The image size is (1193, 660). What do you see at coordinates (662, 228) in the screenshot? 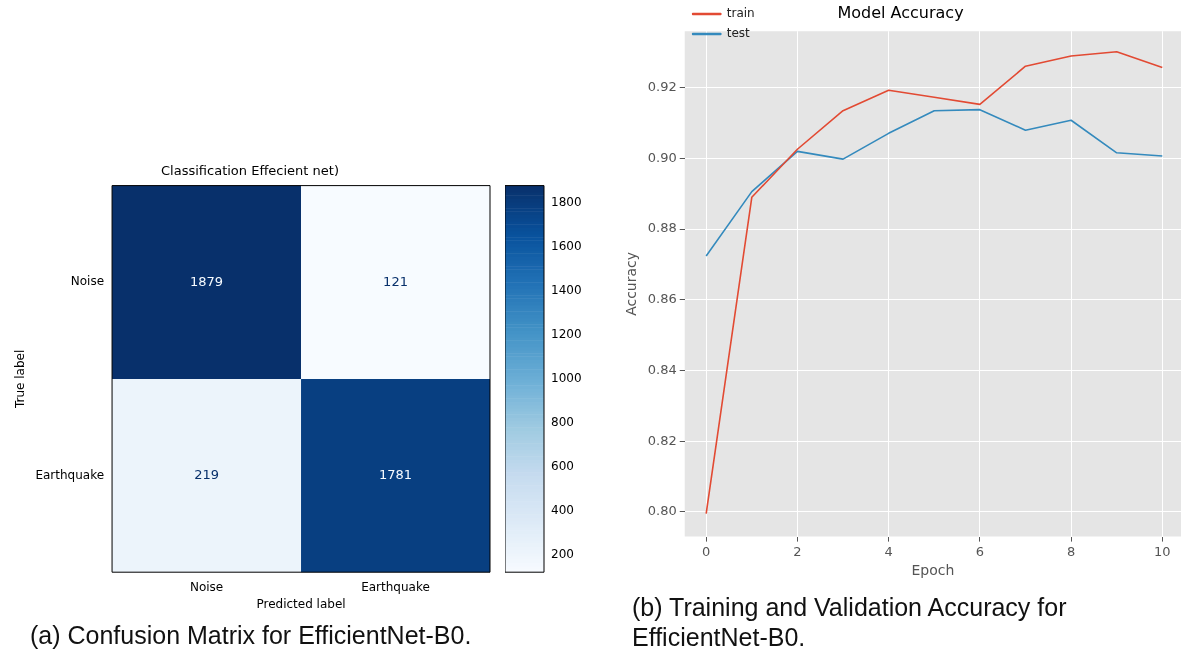
I see `y-tick-label: 0.88` at bounding box center [662, 228].